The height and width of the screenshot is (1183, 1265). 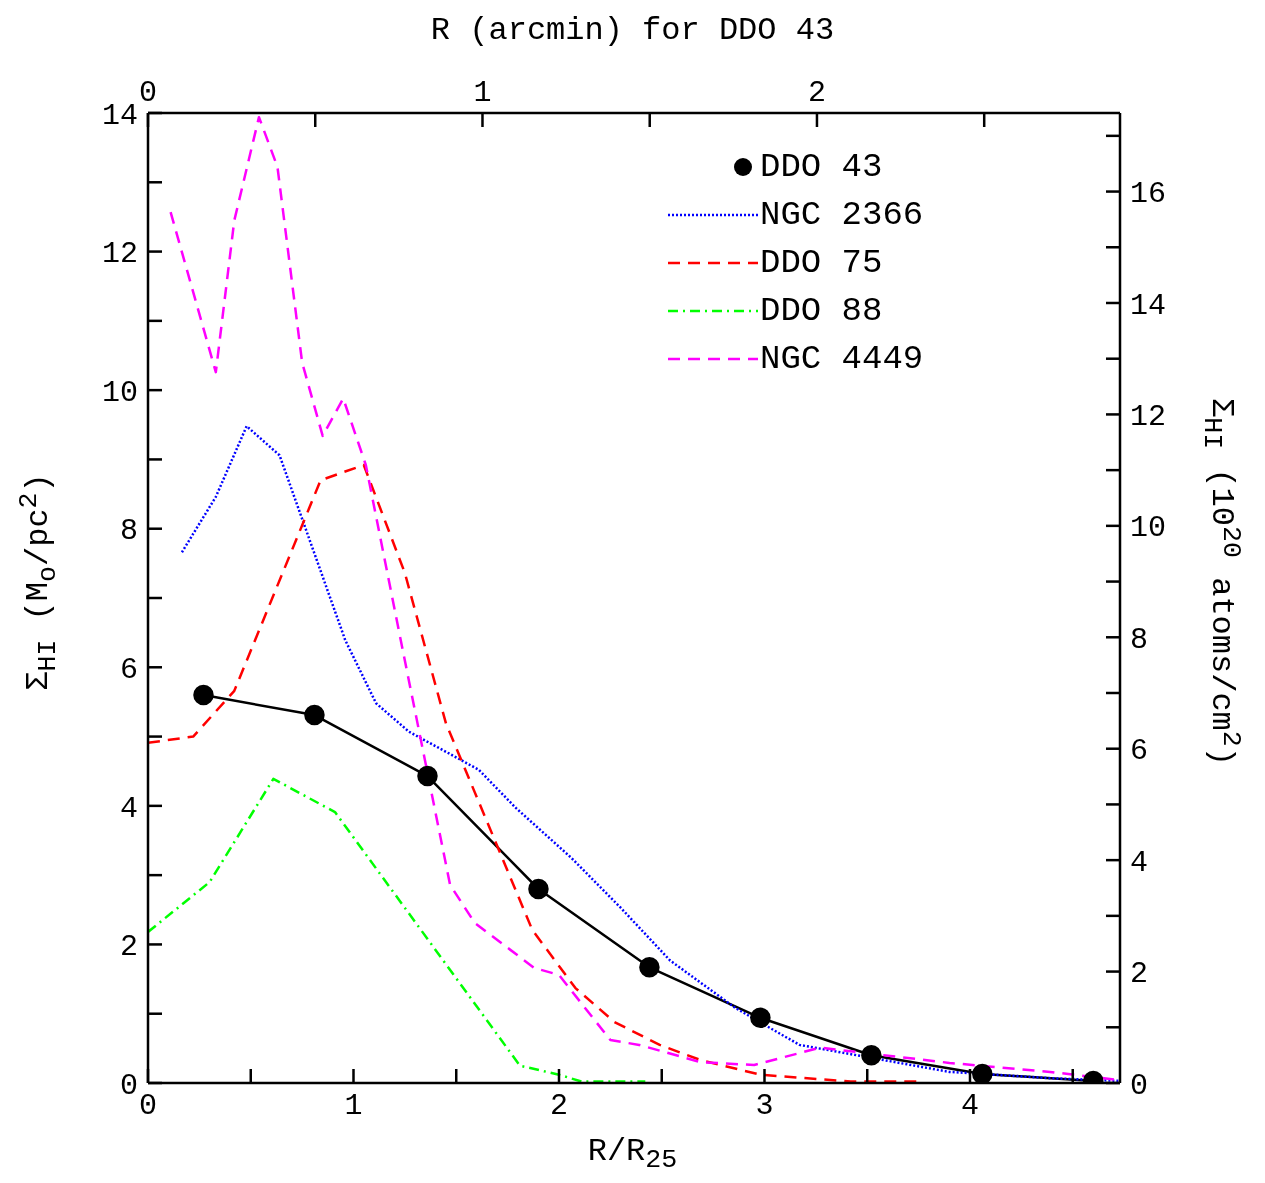 I want to click on y2-tick-label: 16, so click(x=1148, y=194).